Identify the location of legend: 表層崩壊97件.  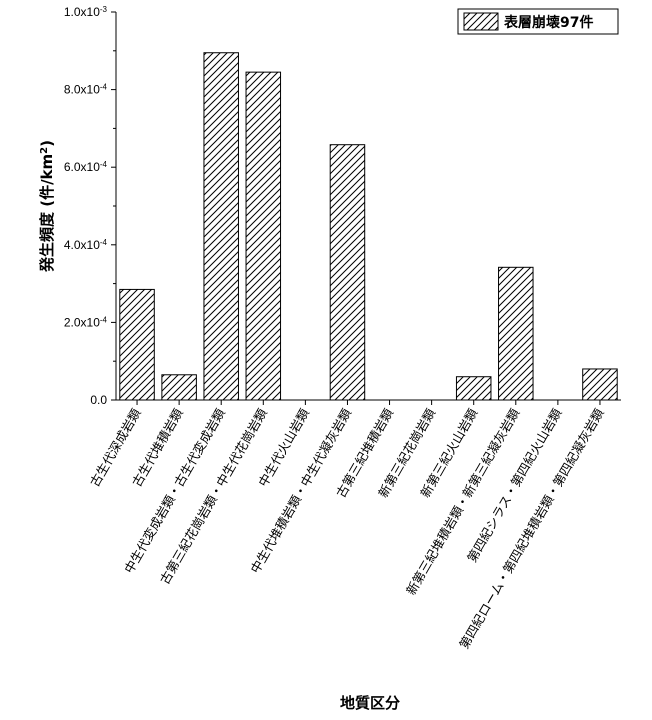
(538, 21).